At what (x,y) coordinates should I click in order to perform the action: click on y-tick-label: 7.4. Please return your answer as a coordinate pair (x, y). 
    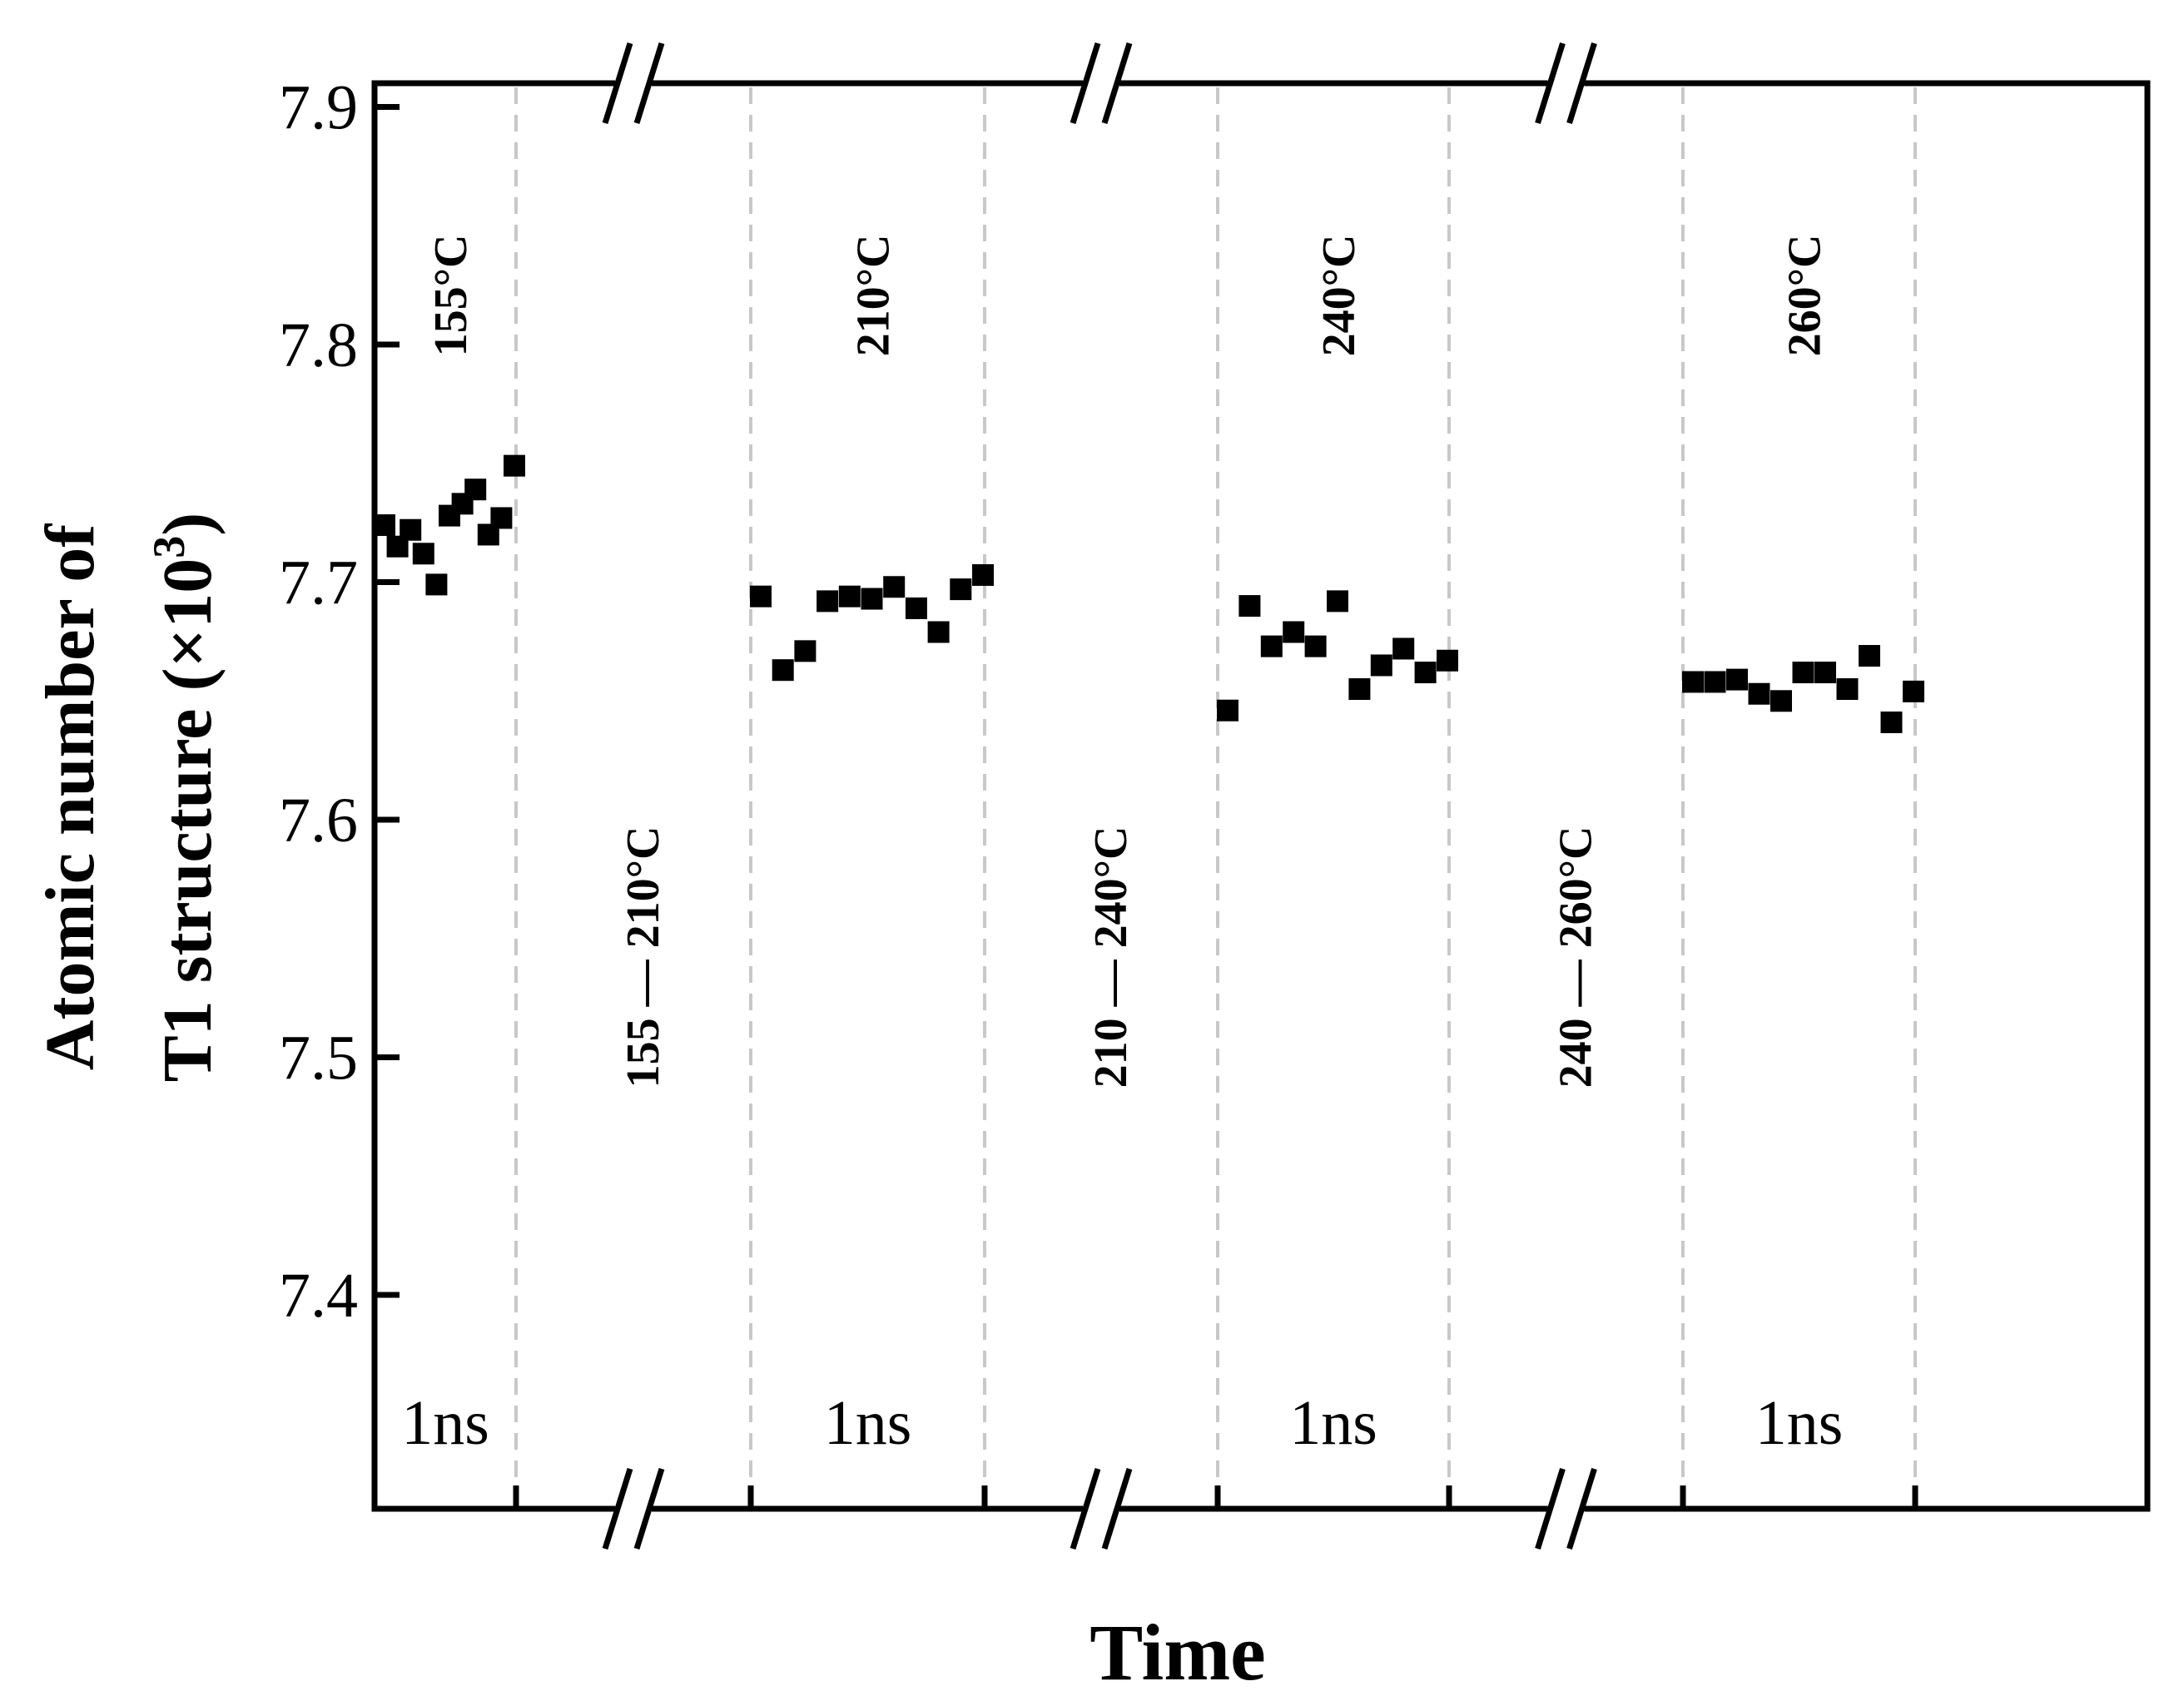
    Looking at the image, I should click on (318, 1296).